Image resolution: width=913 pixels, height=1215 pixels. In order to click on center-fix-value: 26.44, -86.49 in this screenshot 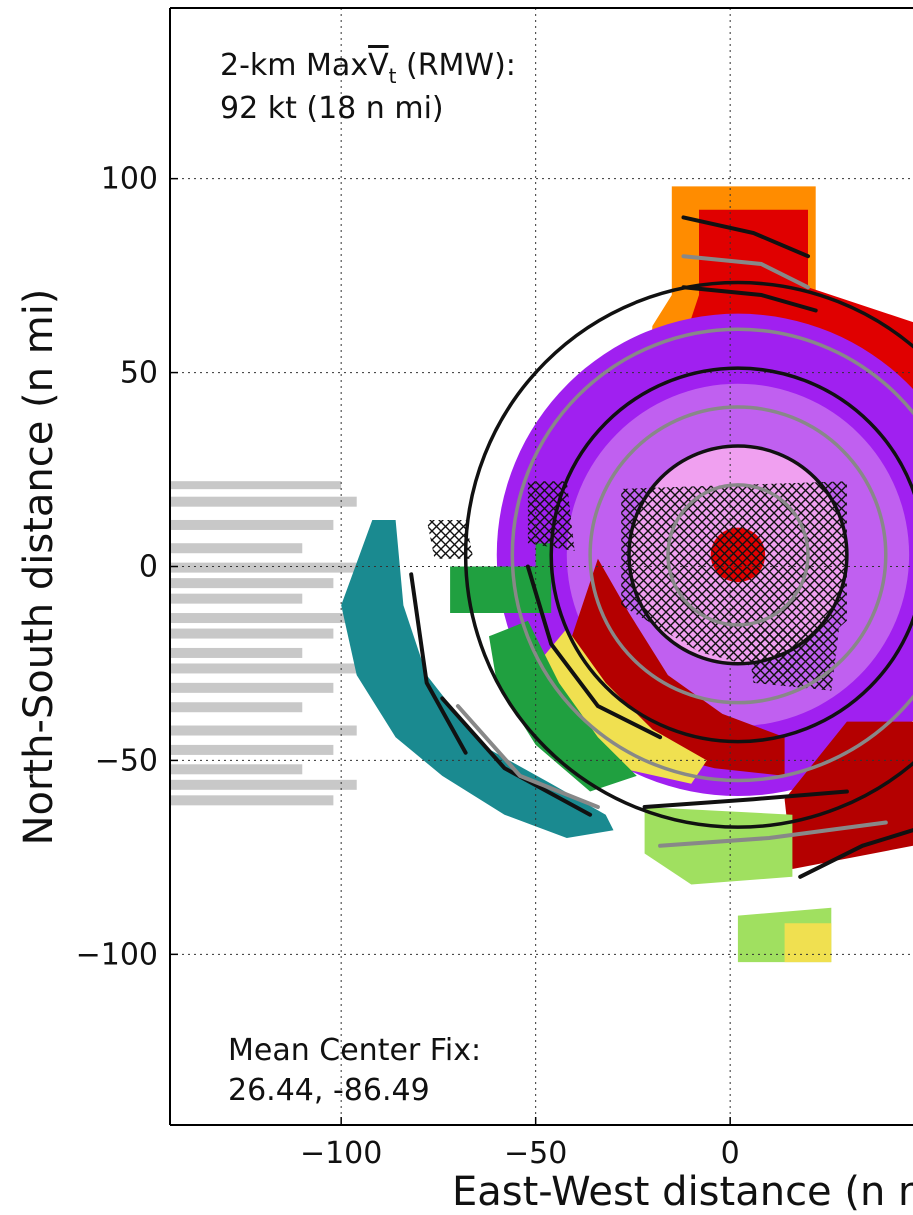, I will do `click(329, 1090)`.